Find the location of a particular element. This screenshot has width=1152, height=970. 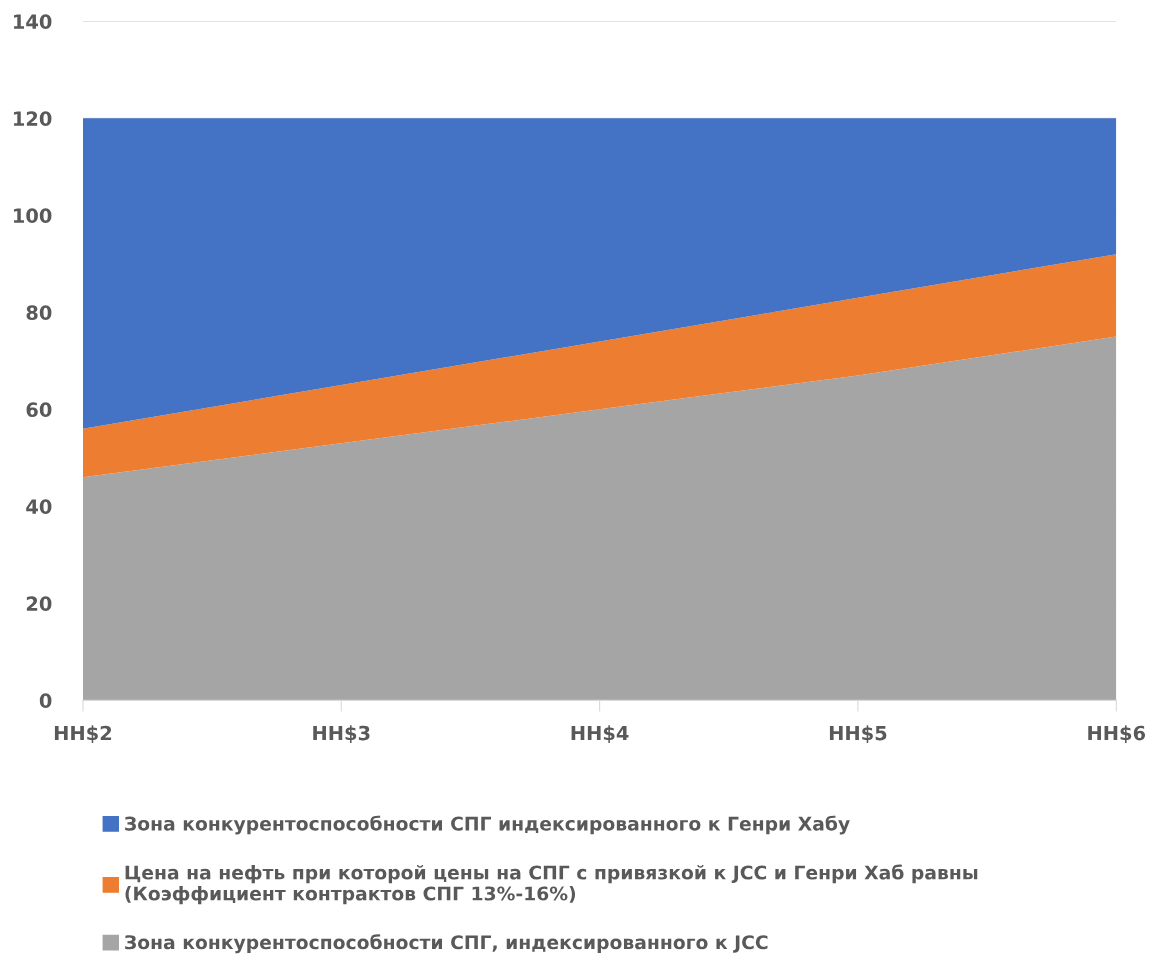

x-tick-label: HH$2 is located at coordinates (83, 734).